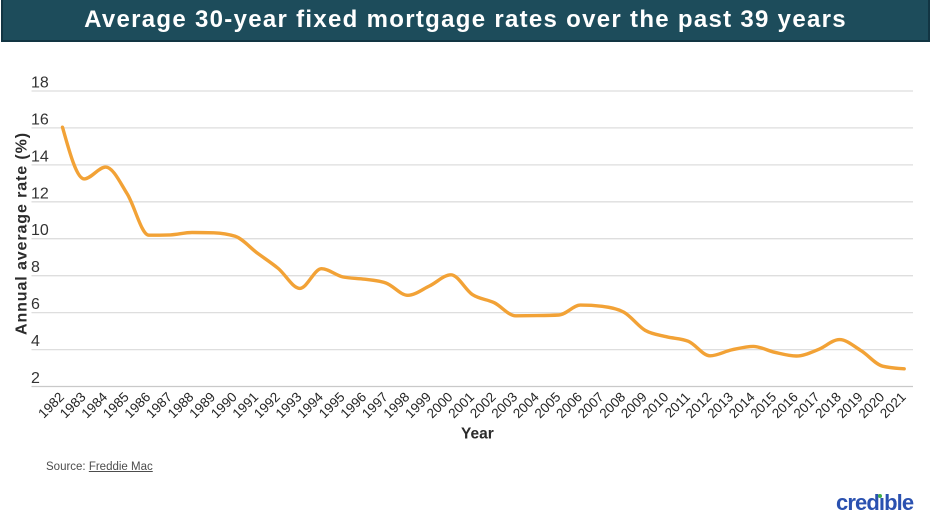 This screenshot has width=932, height=524. I want to click on svg-text: 2021, so click(893, 405).